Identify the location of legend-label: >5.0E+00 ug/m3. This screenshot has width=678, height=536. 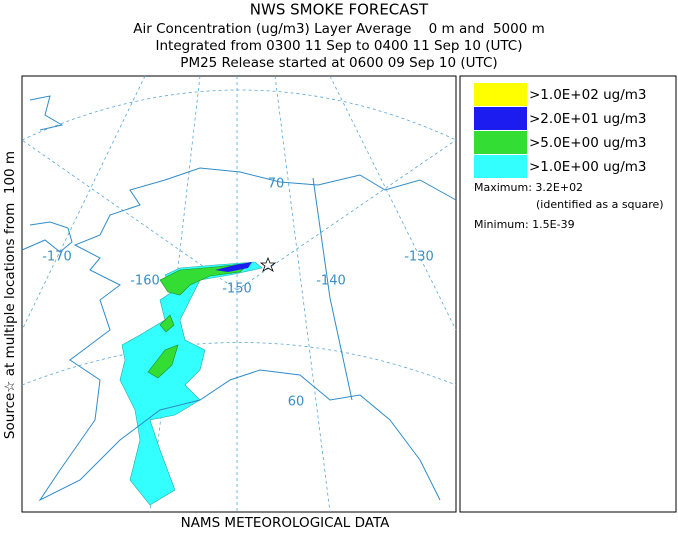
(588, 143).